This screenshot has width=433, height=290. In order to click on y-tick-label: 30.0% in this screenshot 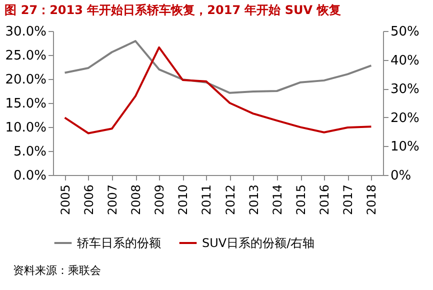, I will do `click(25, 32)`.